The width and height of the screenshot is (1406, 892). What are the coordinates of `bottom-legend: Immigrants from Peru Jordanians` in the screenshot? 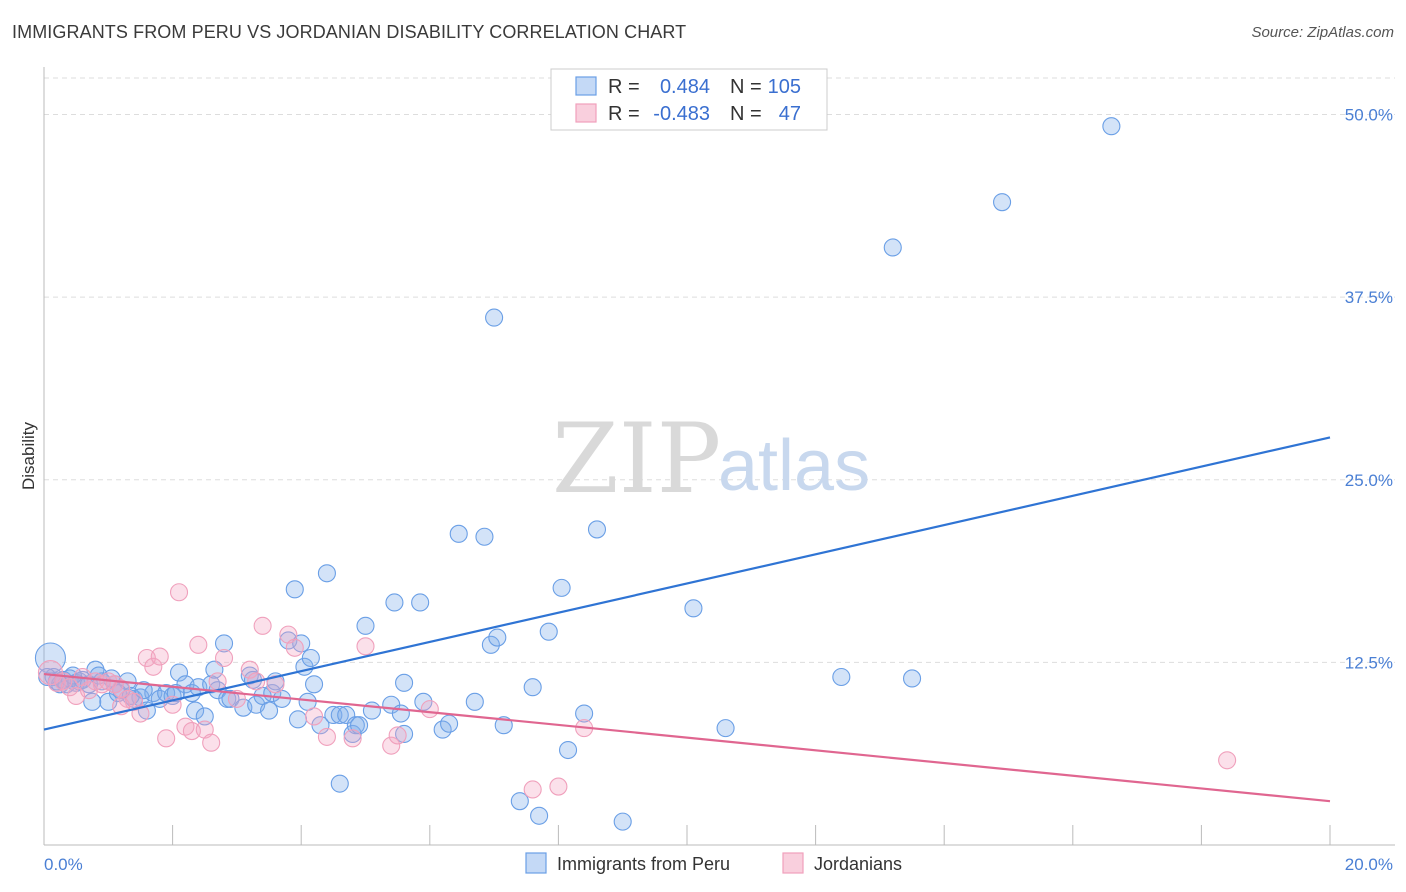 It's located at (713, 863).